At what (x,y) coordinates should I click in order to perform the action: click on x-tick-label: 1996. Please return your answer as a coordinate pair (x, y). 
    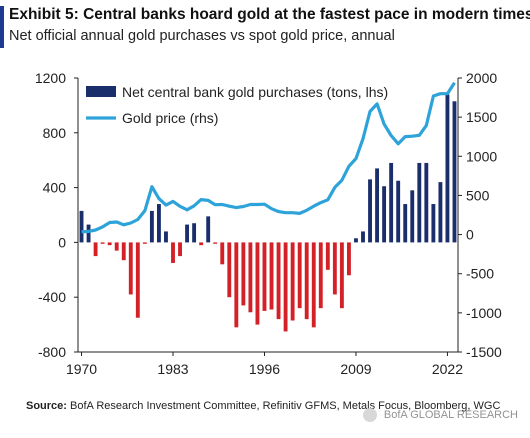
    Looking at the image, I should click on (264, 369).